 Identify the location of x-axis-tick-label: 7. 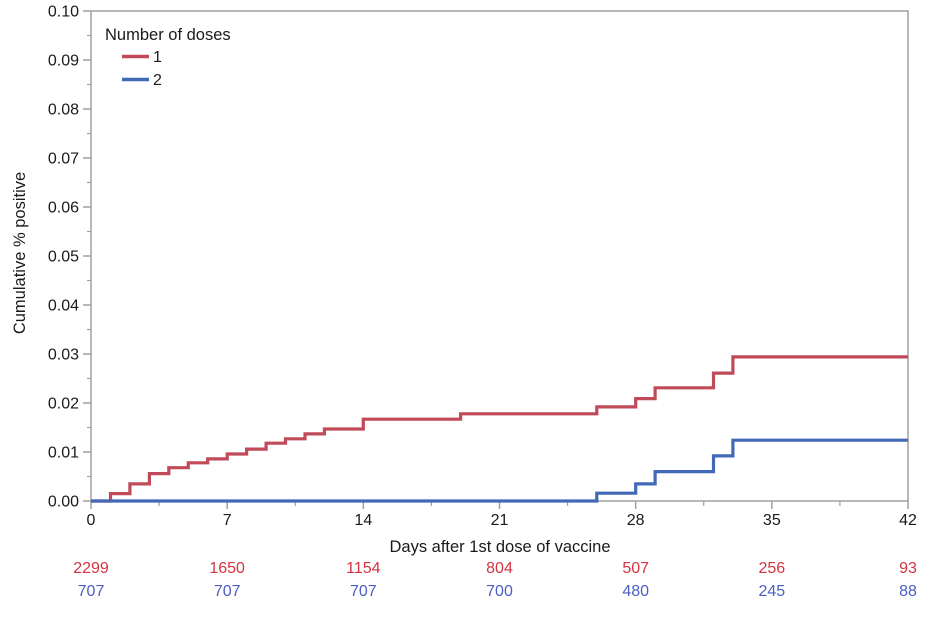
(227, 520).